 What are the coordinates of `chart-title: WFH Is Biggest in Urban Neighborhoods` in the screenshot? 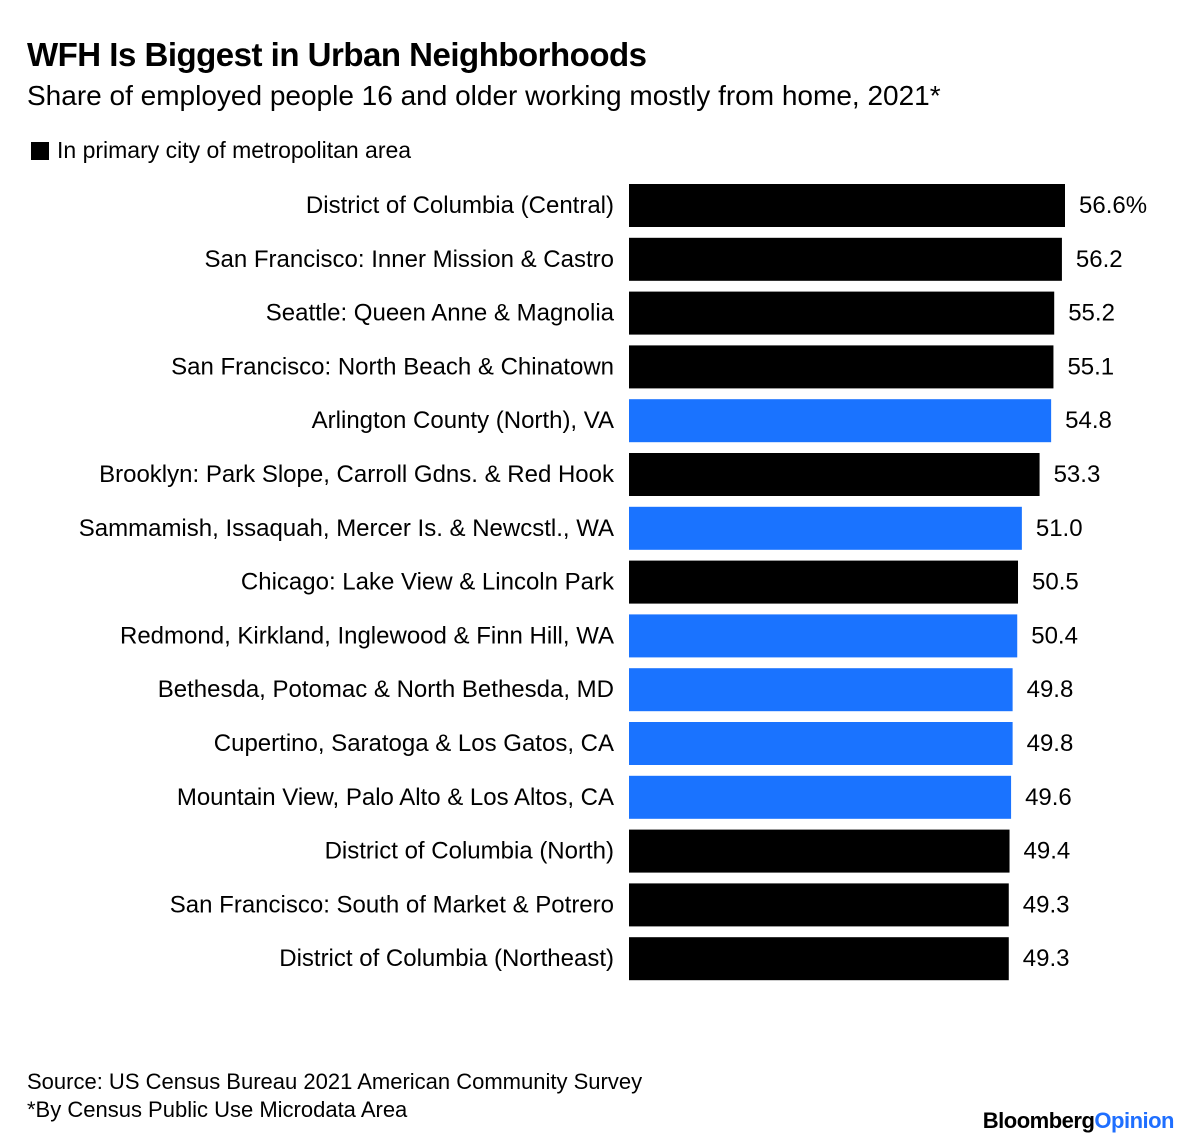 It's located at (337, 54).